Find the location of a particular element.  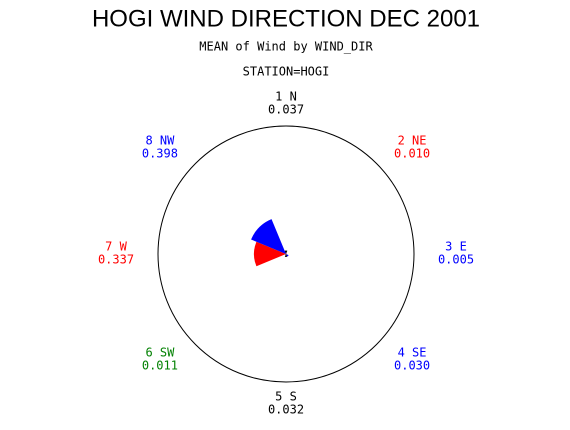

value-label: 0.030 is located at coordinates (412, 366).